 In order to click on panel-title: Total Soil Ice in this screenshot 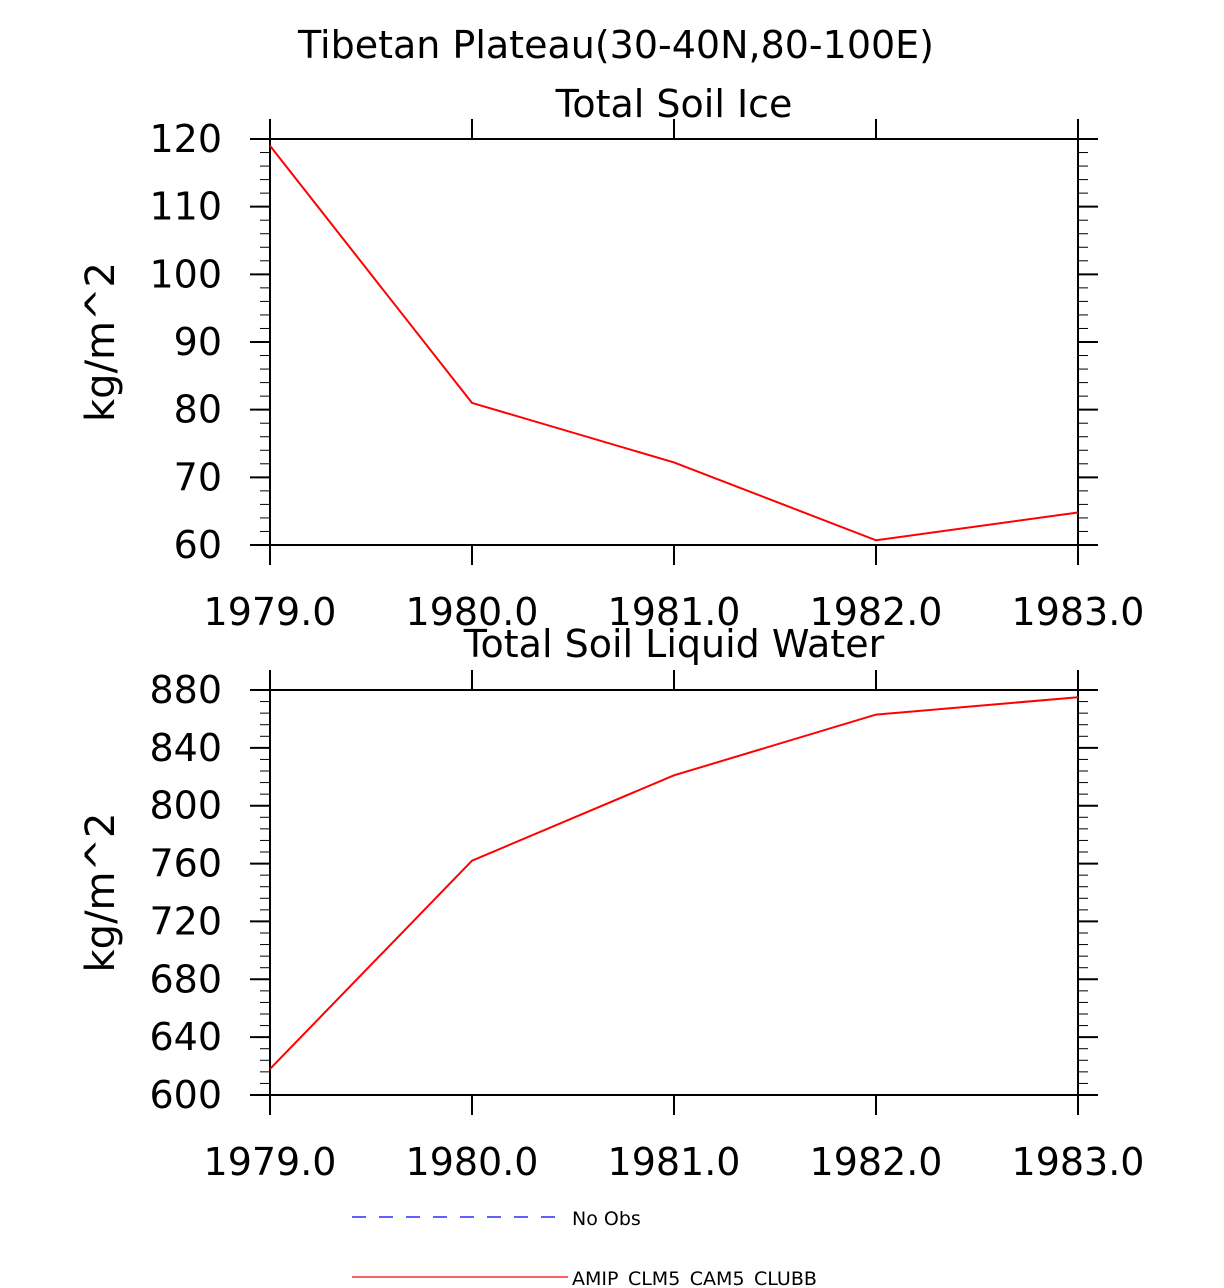, I will do `click(674, 104)`.